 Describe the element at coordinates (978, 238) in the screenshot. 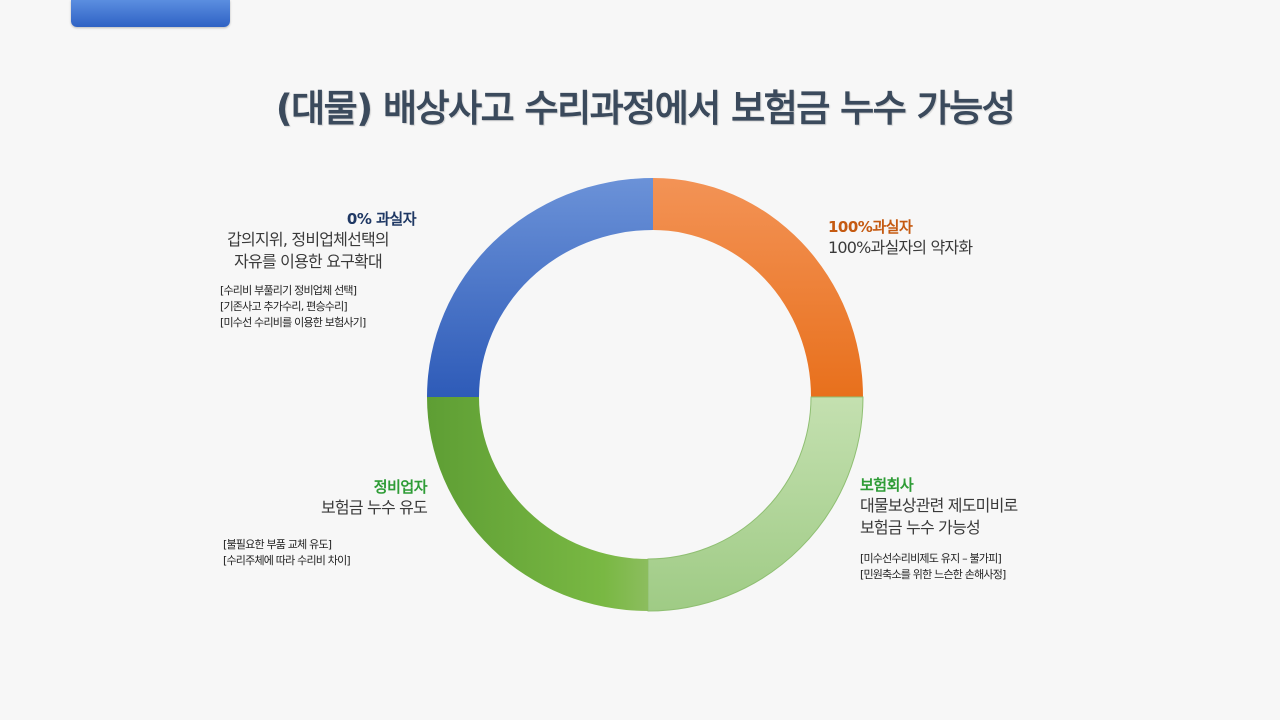

I see `quadrant-full-fault: 100%과실자 100%과실자의 약자화` at that location.